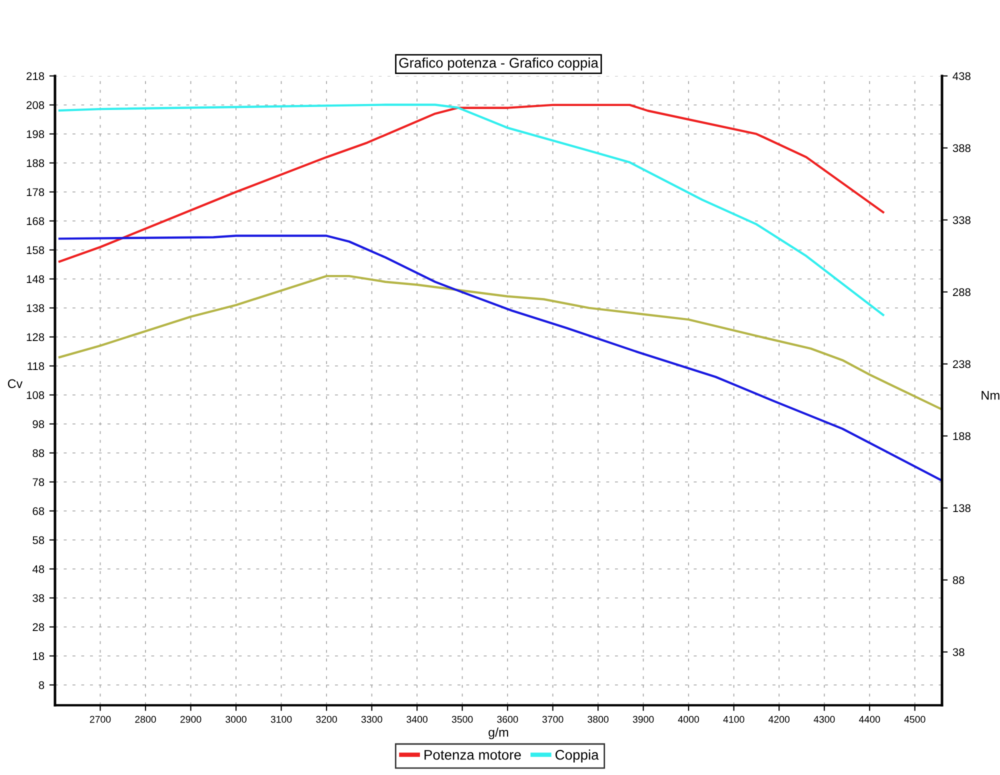 The width and height of the screenshot is (1000, 775). What do you see at coordinates (961, 508) in the screenshot?
I see `y2-tick-label: 138` at bounding box center [961, 508].